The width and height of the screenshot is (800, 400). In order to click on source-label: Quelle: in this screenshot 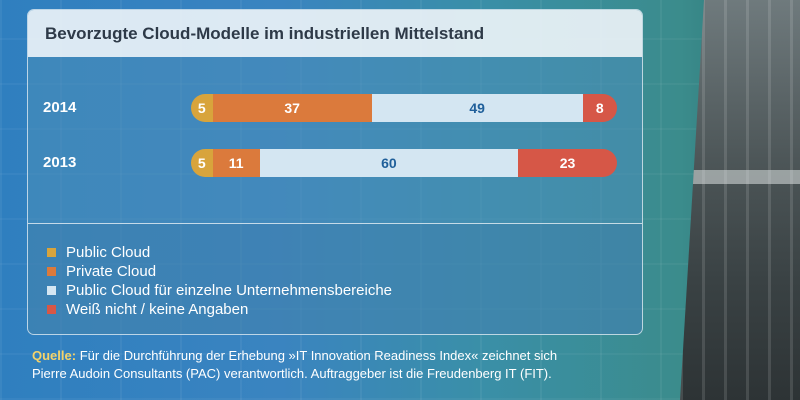, I will do `click(54, 355)`.